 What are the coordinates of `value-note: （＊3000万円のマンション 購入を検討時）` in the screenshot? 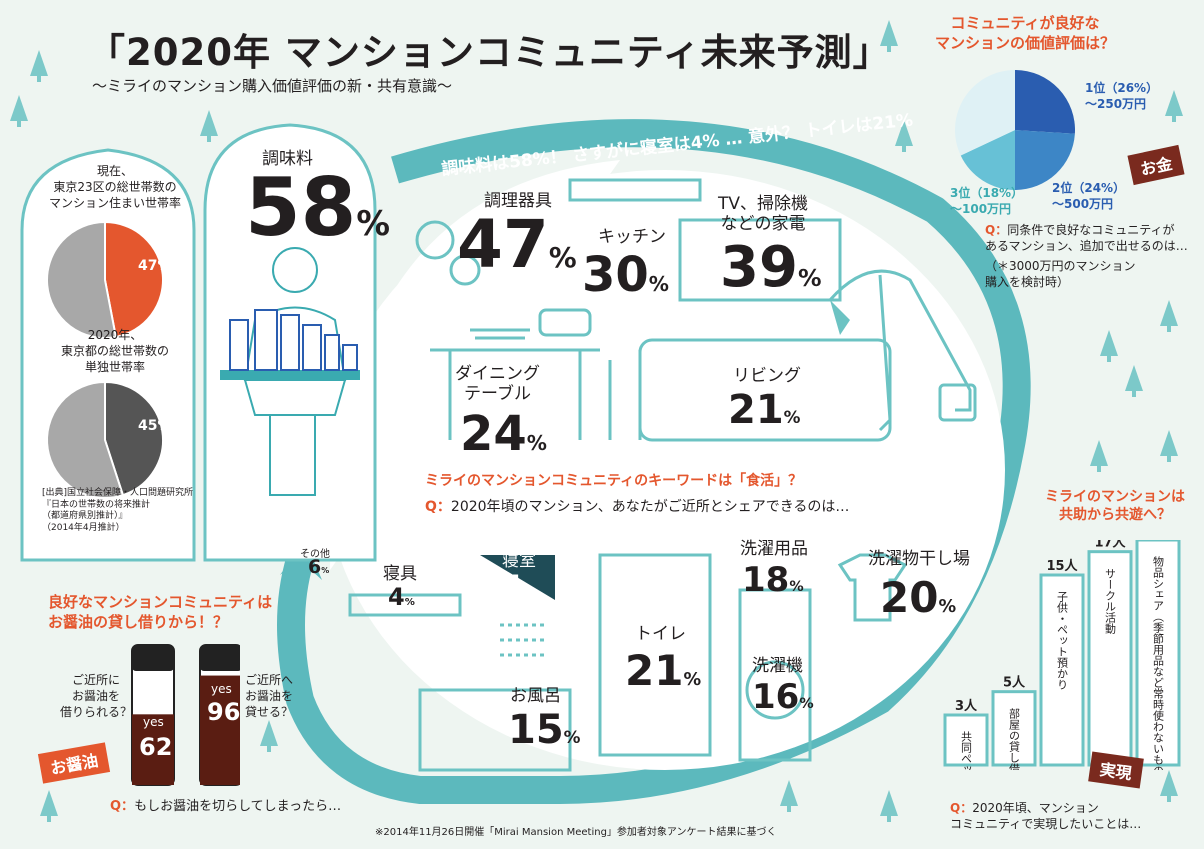 It's located at (1060, 274).